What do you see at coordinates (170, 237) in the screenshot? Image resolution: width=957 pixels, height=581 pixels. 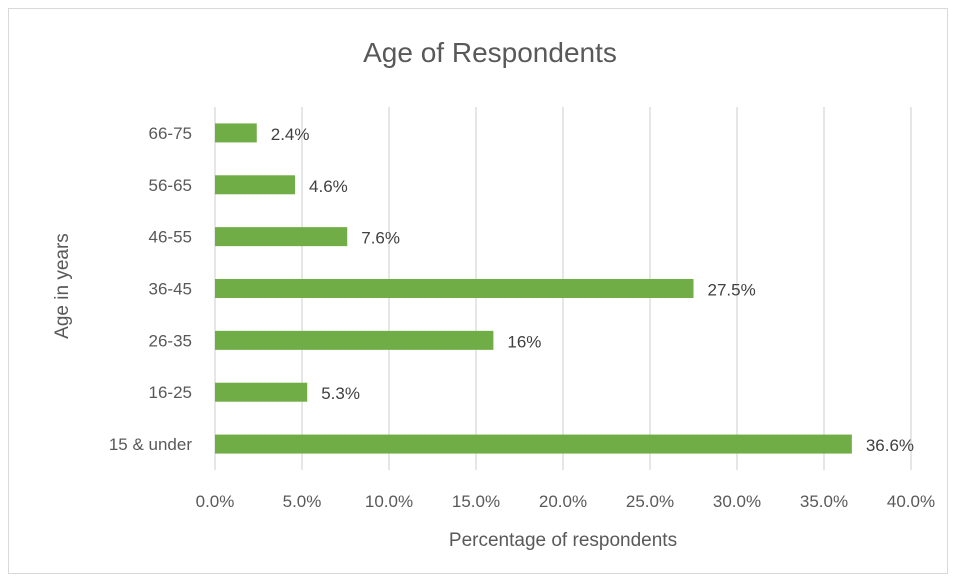 I see `category-label: 46-55` at bounding box center [170, 237].